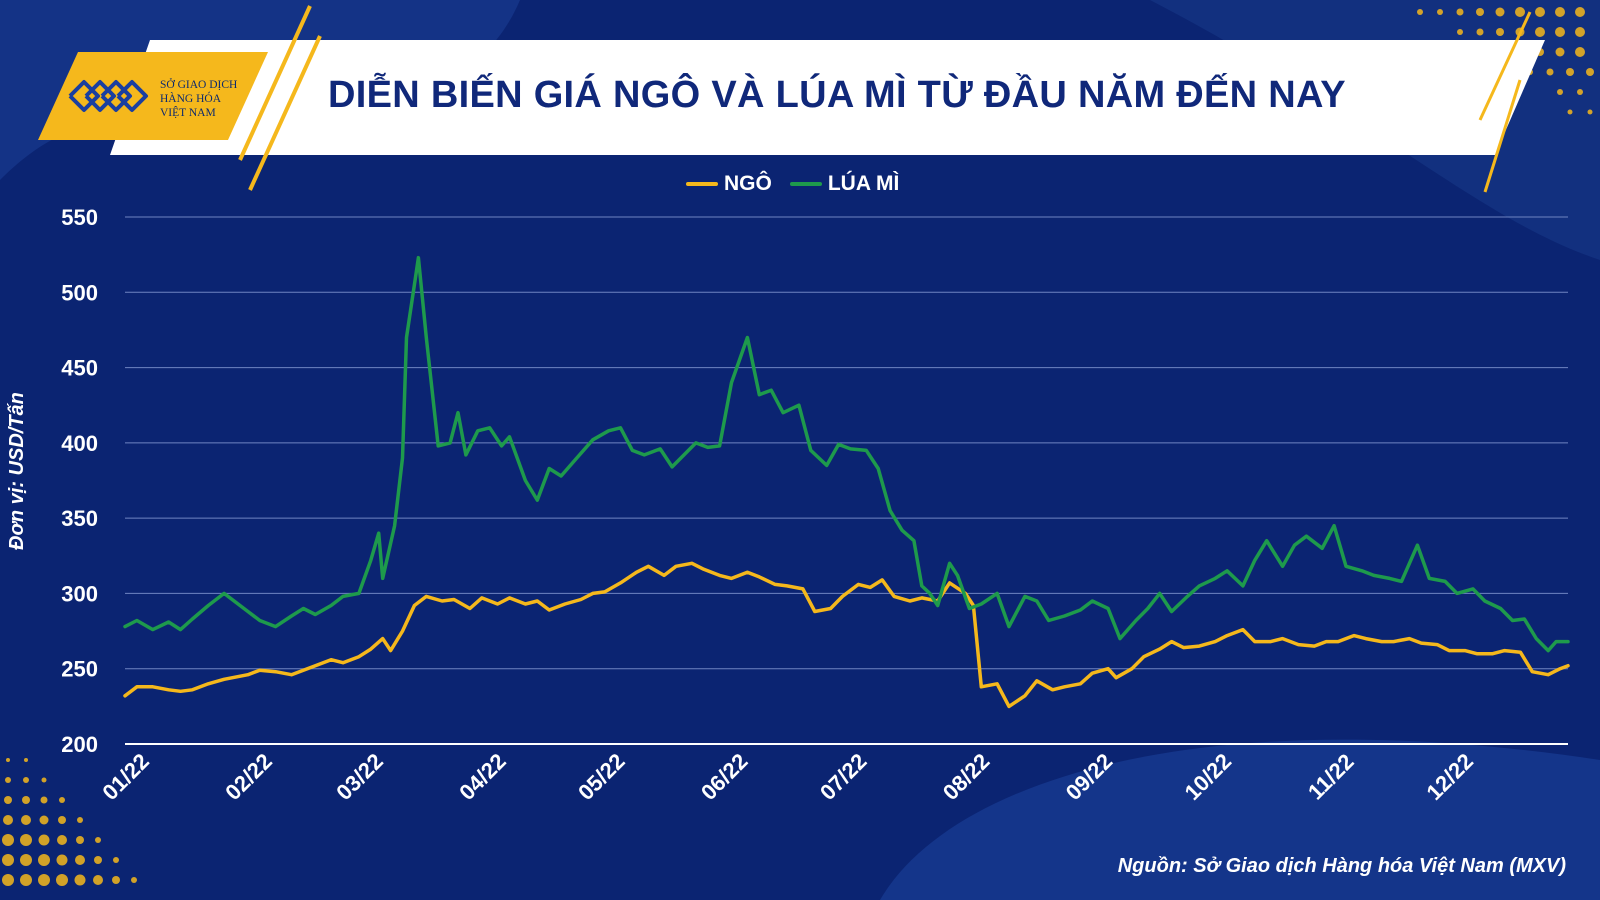 The width and height of the screenshot is (1600, 900). Describe the element at coordinates (601, 776) in the screenshot. I see `x-tick-label: 05/22` at that location.